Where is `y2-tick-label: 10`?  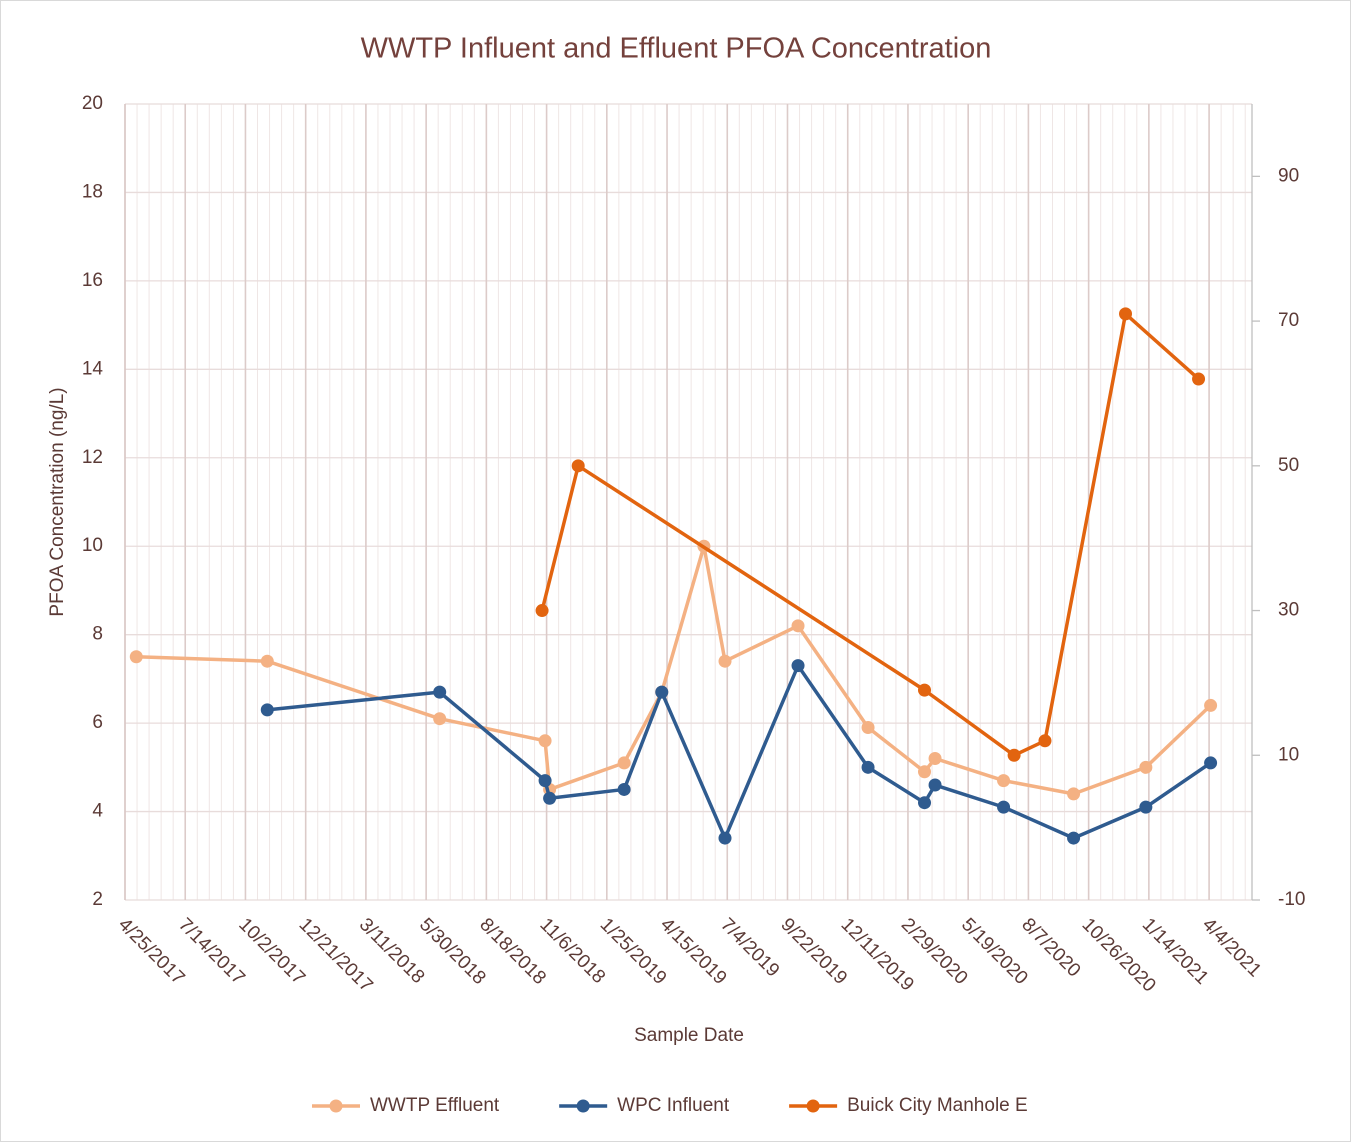
y2-tick-label: 10 is located at coordinates (1288, 754).